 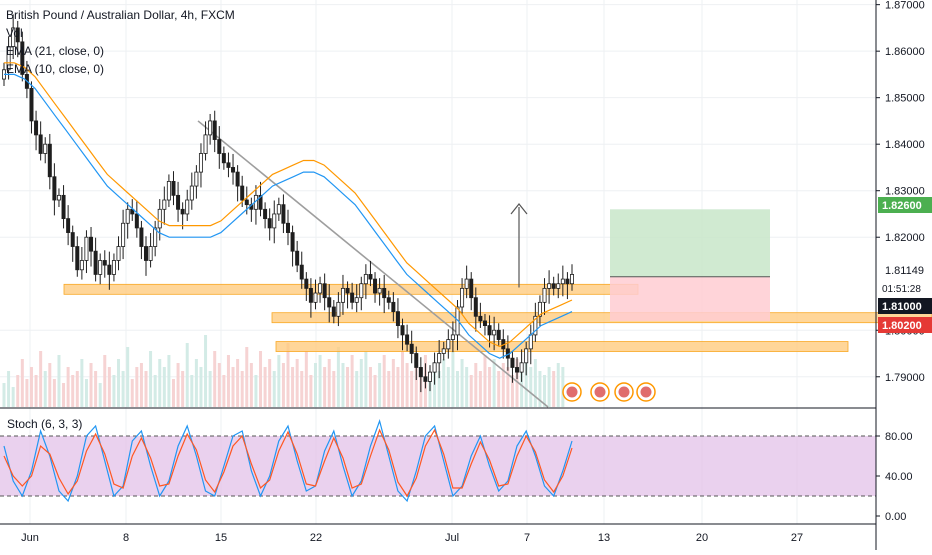 What do you see at coordinates (895, 517) in the screenshot?
I see `stoch-tick-label: 0.00` at bounding box center [895, 517].